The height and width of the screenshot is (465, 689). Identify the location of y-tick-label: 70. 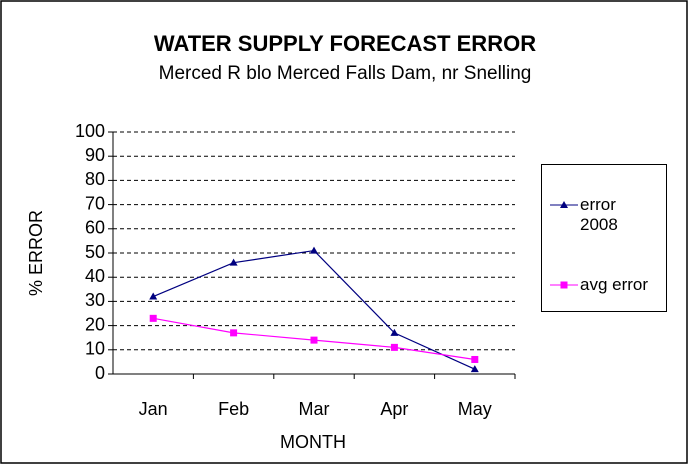
(95, 203).